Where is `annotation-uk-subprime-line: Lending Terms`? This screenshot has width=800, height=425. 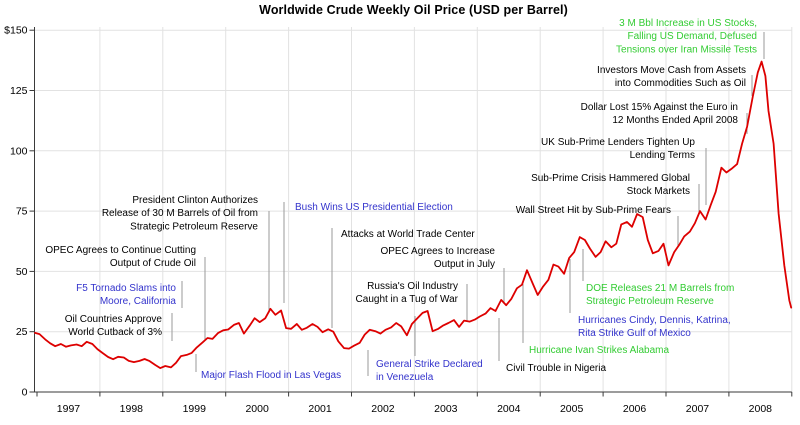
annotation-uk-subprime-line: Lending Terms is located at coordinates (662, 155).